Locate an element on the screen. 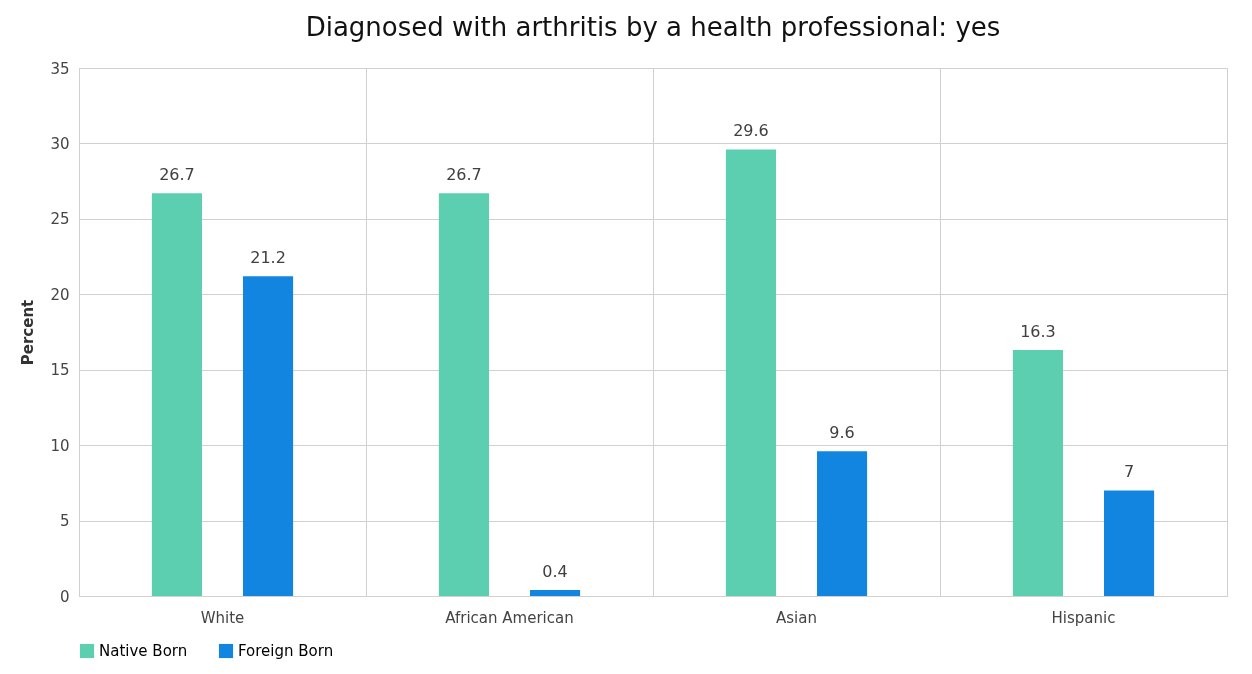 This screenshot has width=1252, height=674. y-axis-title: Percent is located at coordinates (28, 332).